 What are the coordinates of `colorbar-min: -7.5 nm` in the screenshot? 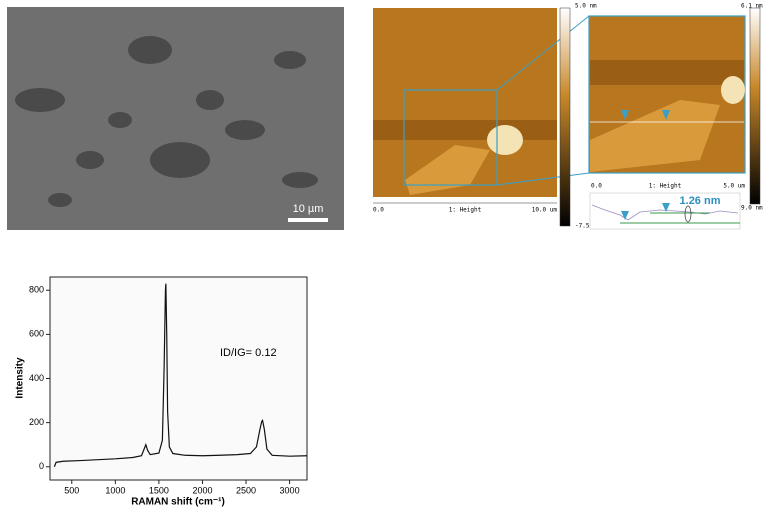 It's located at (588, 226).